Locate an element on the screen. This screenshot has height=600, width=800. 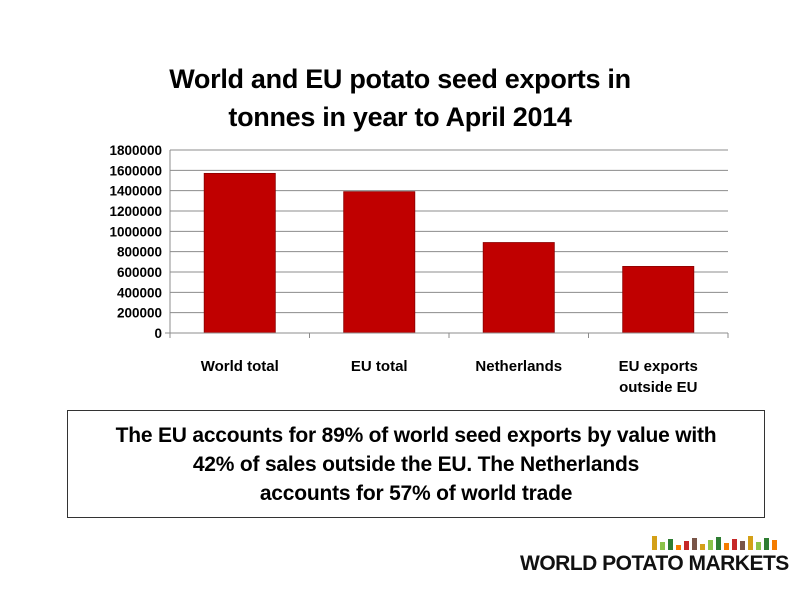
chart-title-line-2: tonnes in year to April 2014 is located at coordinates (400, 117).